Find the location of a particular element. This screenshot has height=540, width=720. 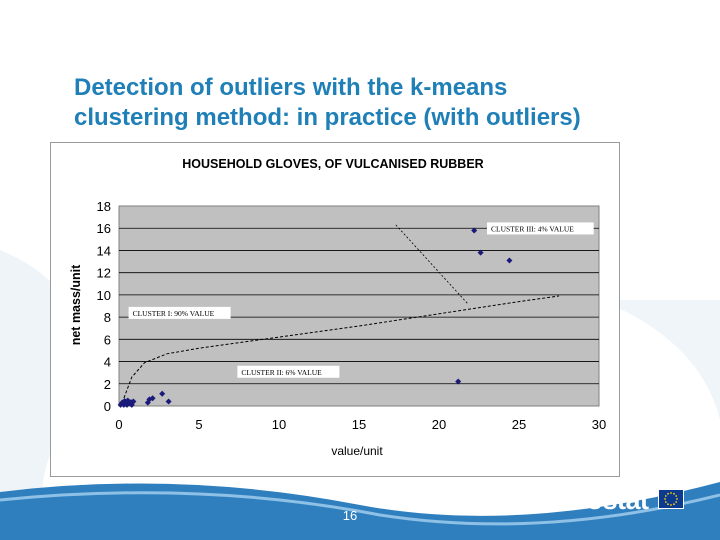

eurostat-logo: eurostat is located at coordinates (616, 504).